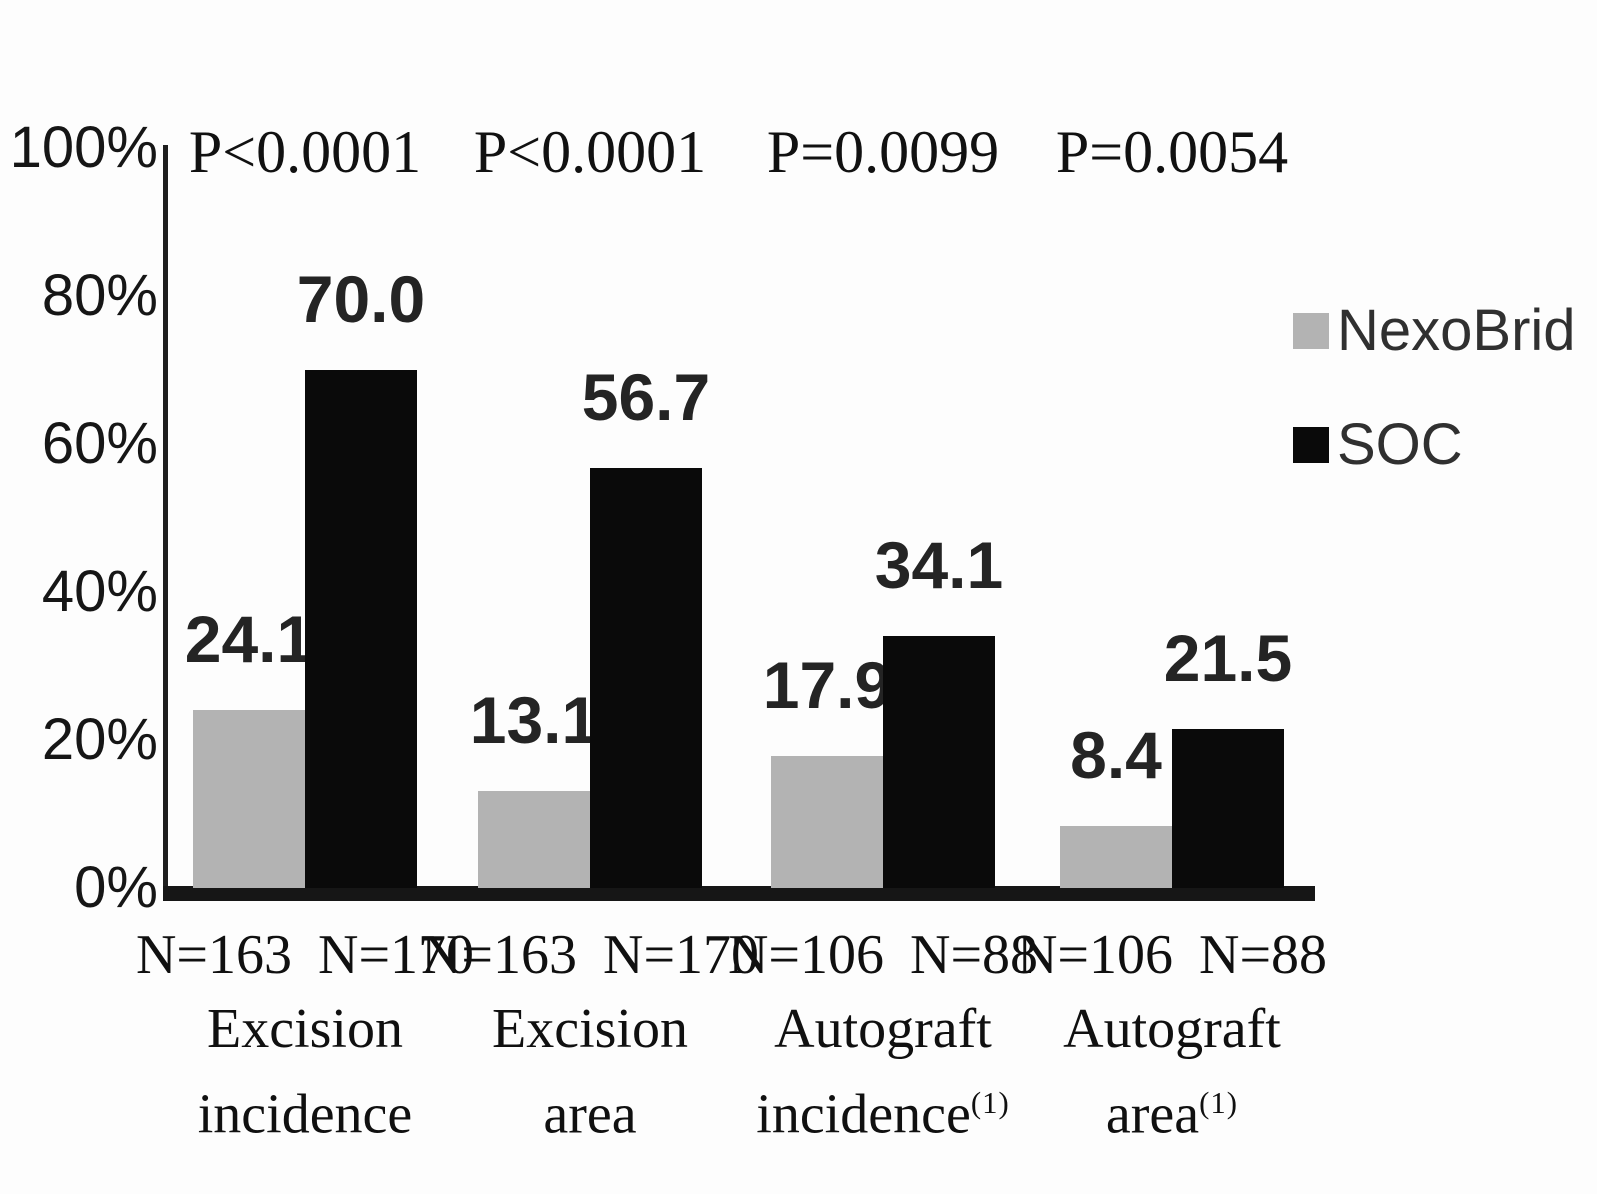 The width and height of the screenshot is (1597, 1194). What do you see at coordinates (827, 821) in the screenshot?
I see `bar-nexobrid-autograft-incidence` at bounding box center [827, 821].